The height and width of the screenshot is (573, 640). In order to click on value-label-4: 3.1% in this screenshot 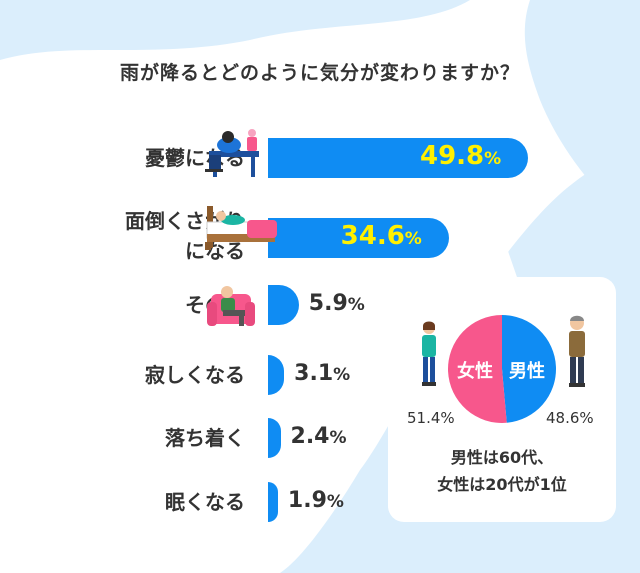, I will do `click(322, 373)`.